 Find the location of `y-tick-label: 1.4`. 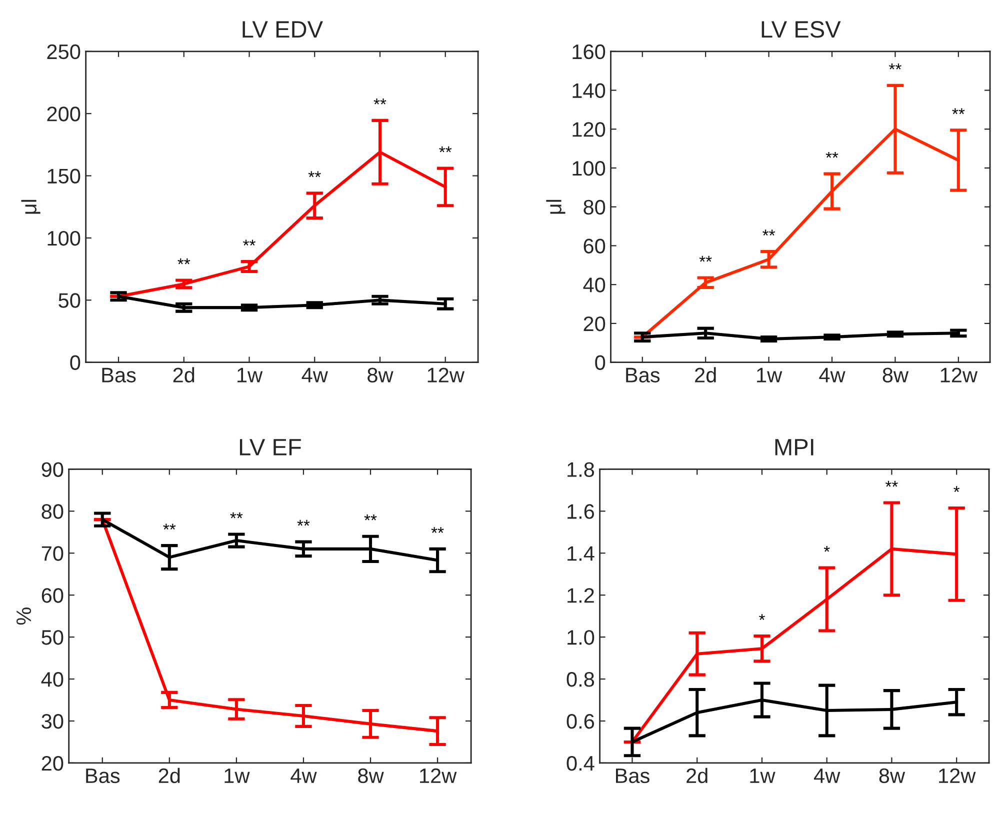

y-tick-label: 1.4 is located at coordinates (581, 553).